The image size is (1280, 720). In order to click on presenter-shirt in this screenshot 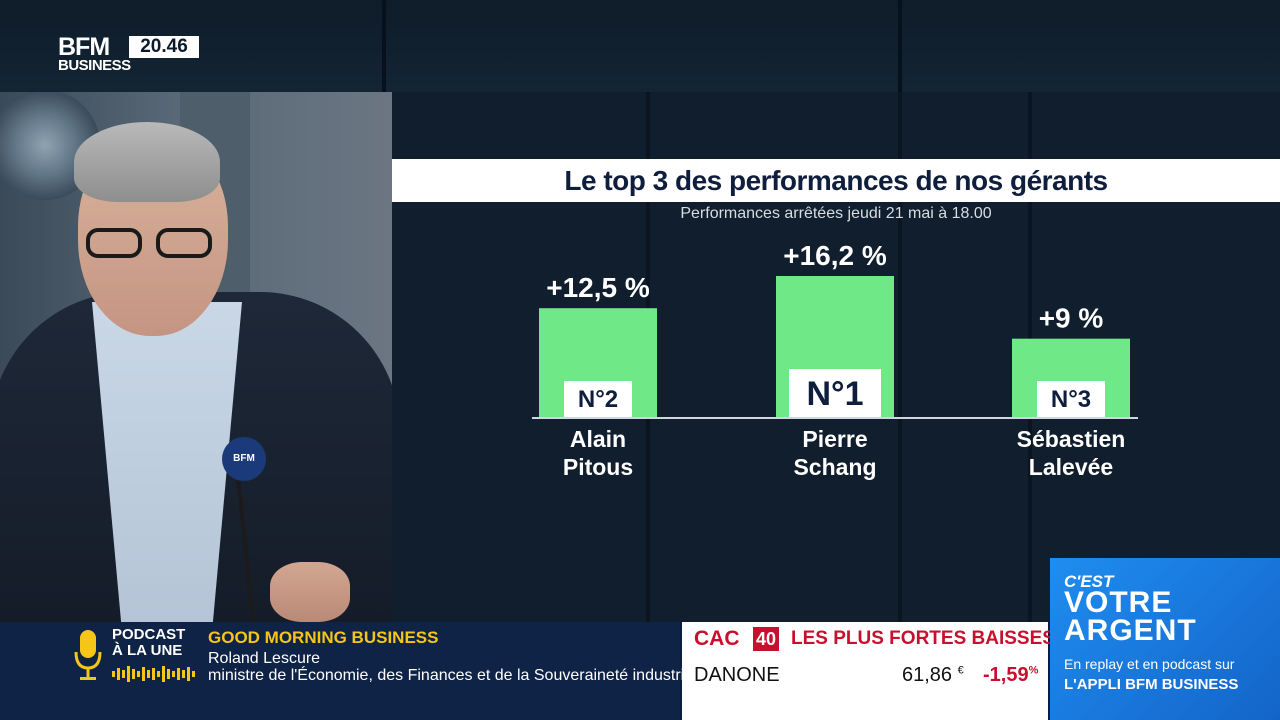, I will do `click(167, 462)`.